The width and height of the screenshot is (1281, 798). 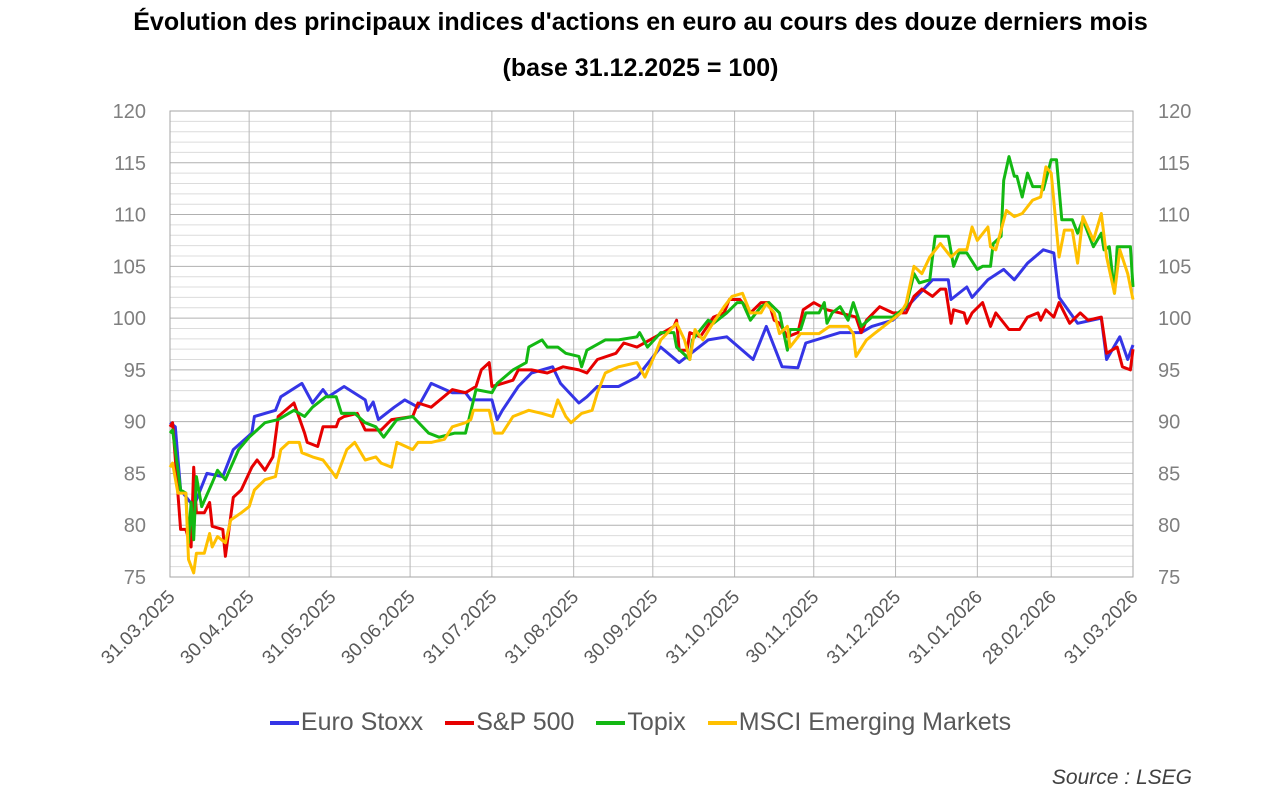 What do you see at coordinates (1174, 164) in the screenshot?
I see `y-tick-label-right: 115` at bounding box center [1174, 164].